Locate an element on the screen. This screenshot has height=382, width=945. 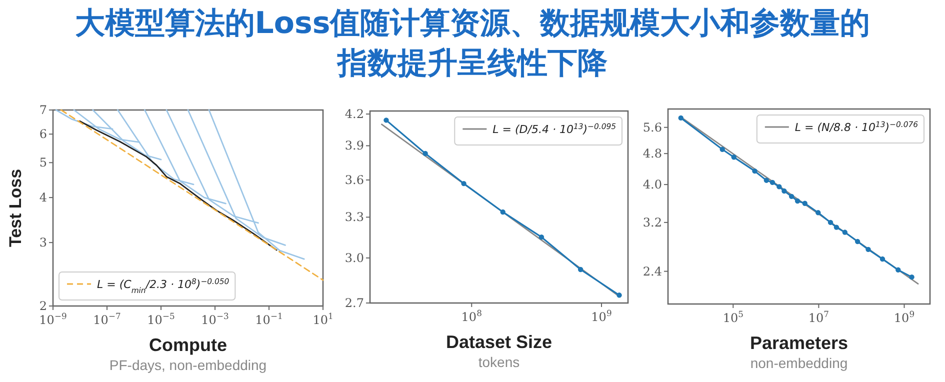
legend-label: L = (D/5.4 · 10$^{13}$)$^{−0.095}$ is located at coordinates (554, 129).